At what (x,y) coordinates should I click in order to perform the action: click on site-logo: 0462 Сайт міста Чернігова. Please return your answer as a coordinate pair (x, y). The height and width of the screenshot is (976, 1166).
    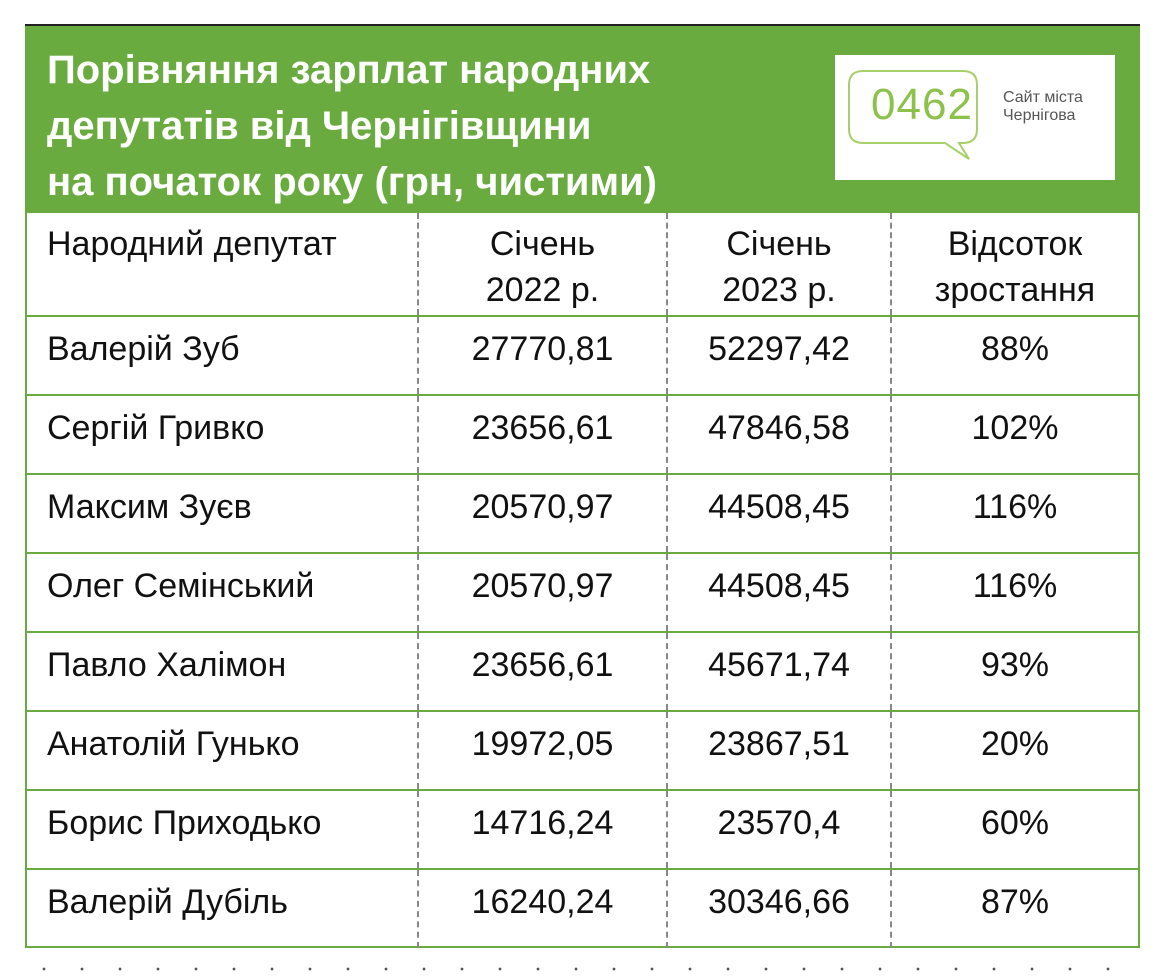
    Looking at the image, I should click on (975, 117).